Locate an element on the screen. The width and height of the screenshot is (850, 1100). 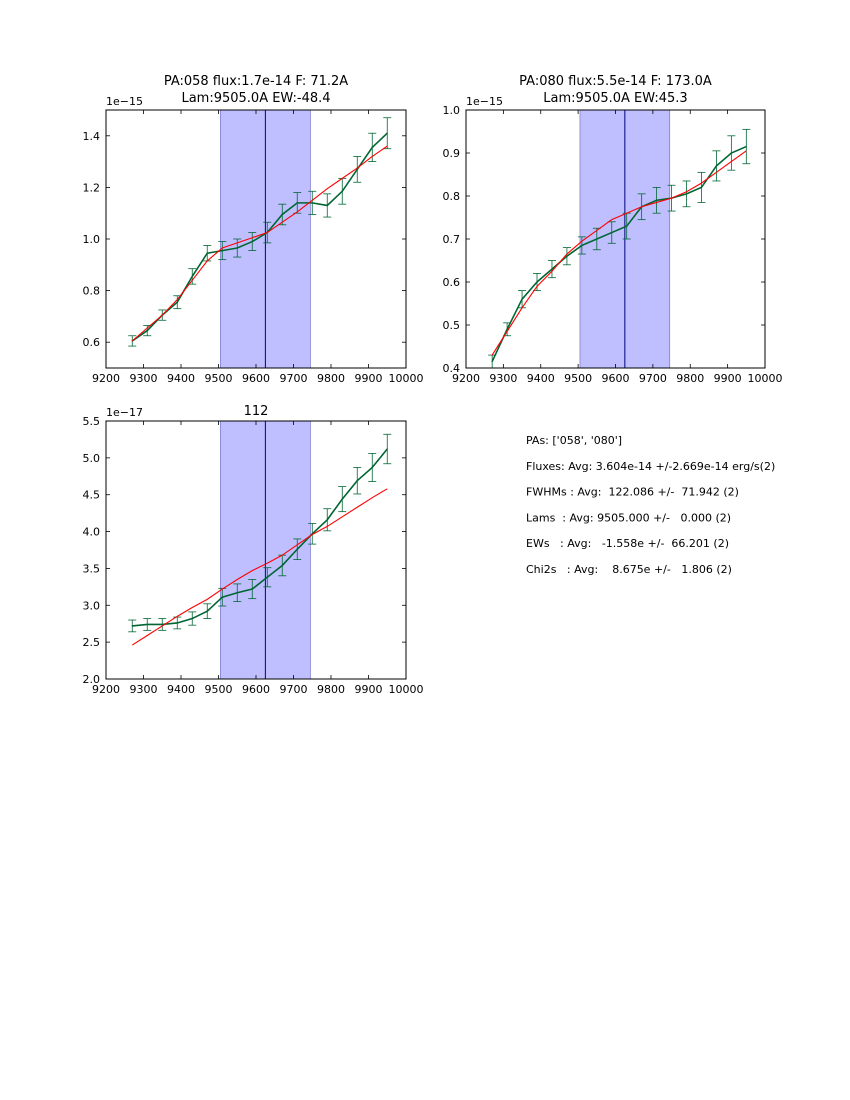
y-tick-label: 0.5 is located at coordinates (452, 325).